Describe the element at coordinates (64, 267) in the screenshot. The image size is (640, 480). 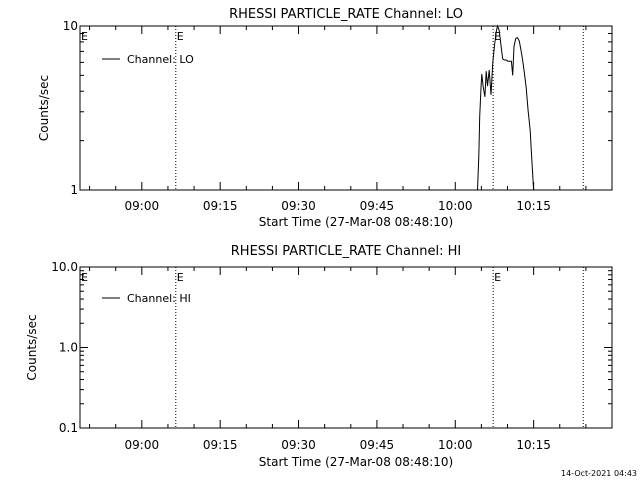
I see `y-tick-label: 10.0` at that location.